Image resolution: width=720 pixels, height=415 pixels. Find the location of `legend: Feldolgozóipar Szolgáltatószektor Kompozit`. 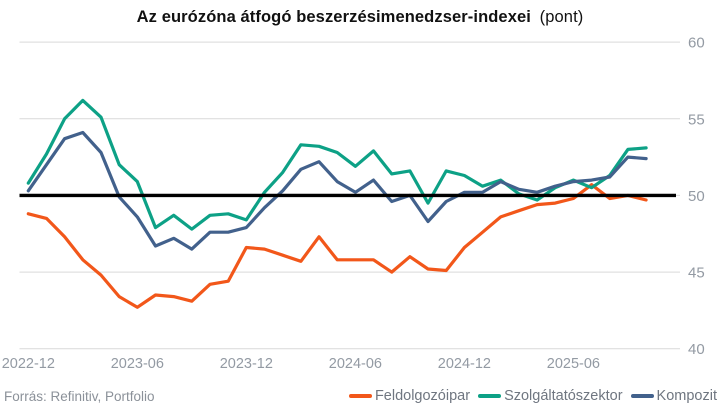

legend: Feldolgozóipar Szolgáltatószektor Kompozit is located at coordinates (532, 396).